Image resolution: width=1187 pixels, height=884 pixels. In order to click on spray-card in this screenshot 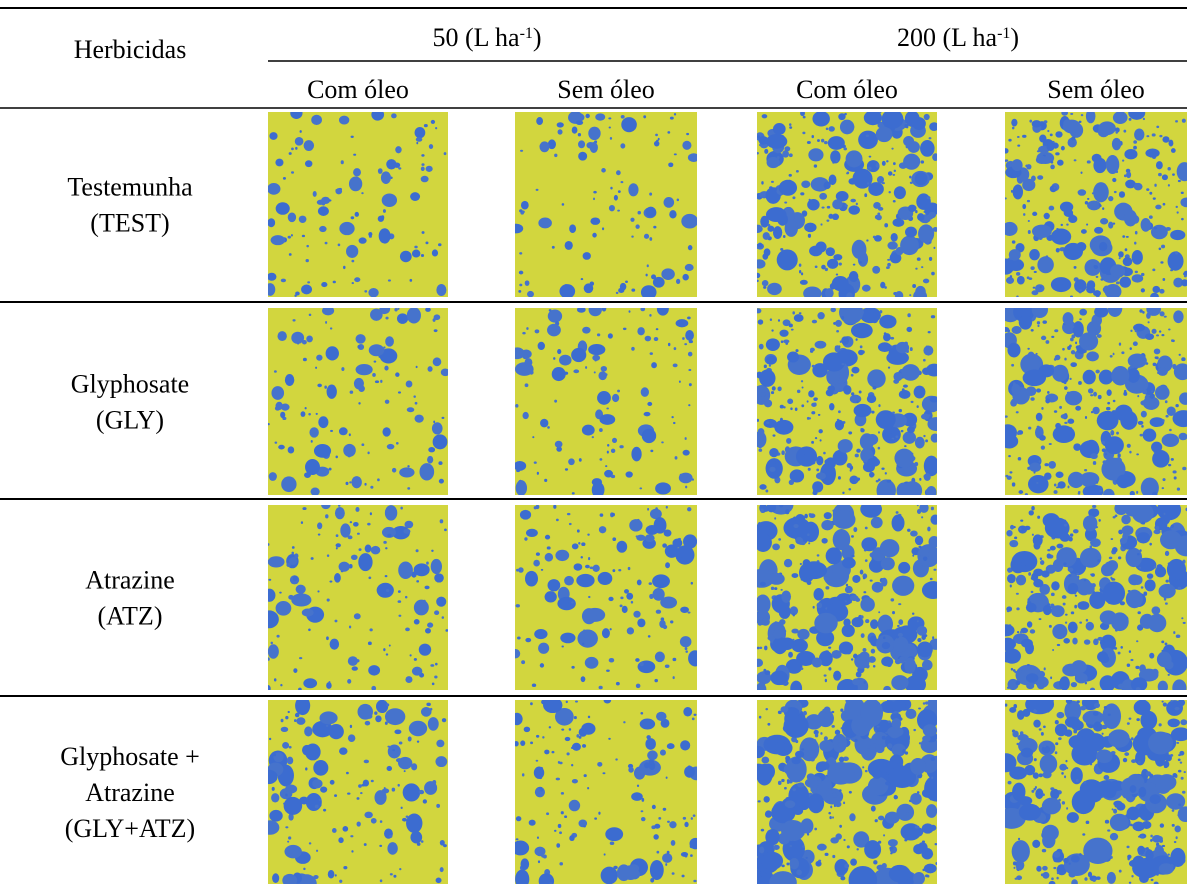, I will do `click(848, 401)`.